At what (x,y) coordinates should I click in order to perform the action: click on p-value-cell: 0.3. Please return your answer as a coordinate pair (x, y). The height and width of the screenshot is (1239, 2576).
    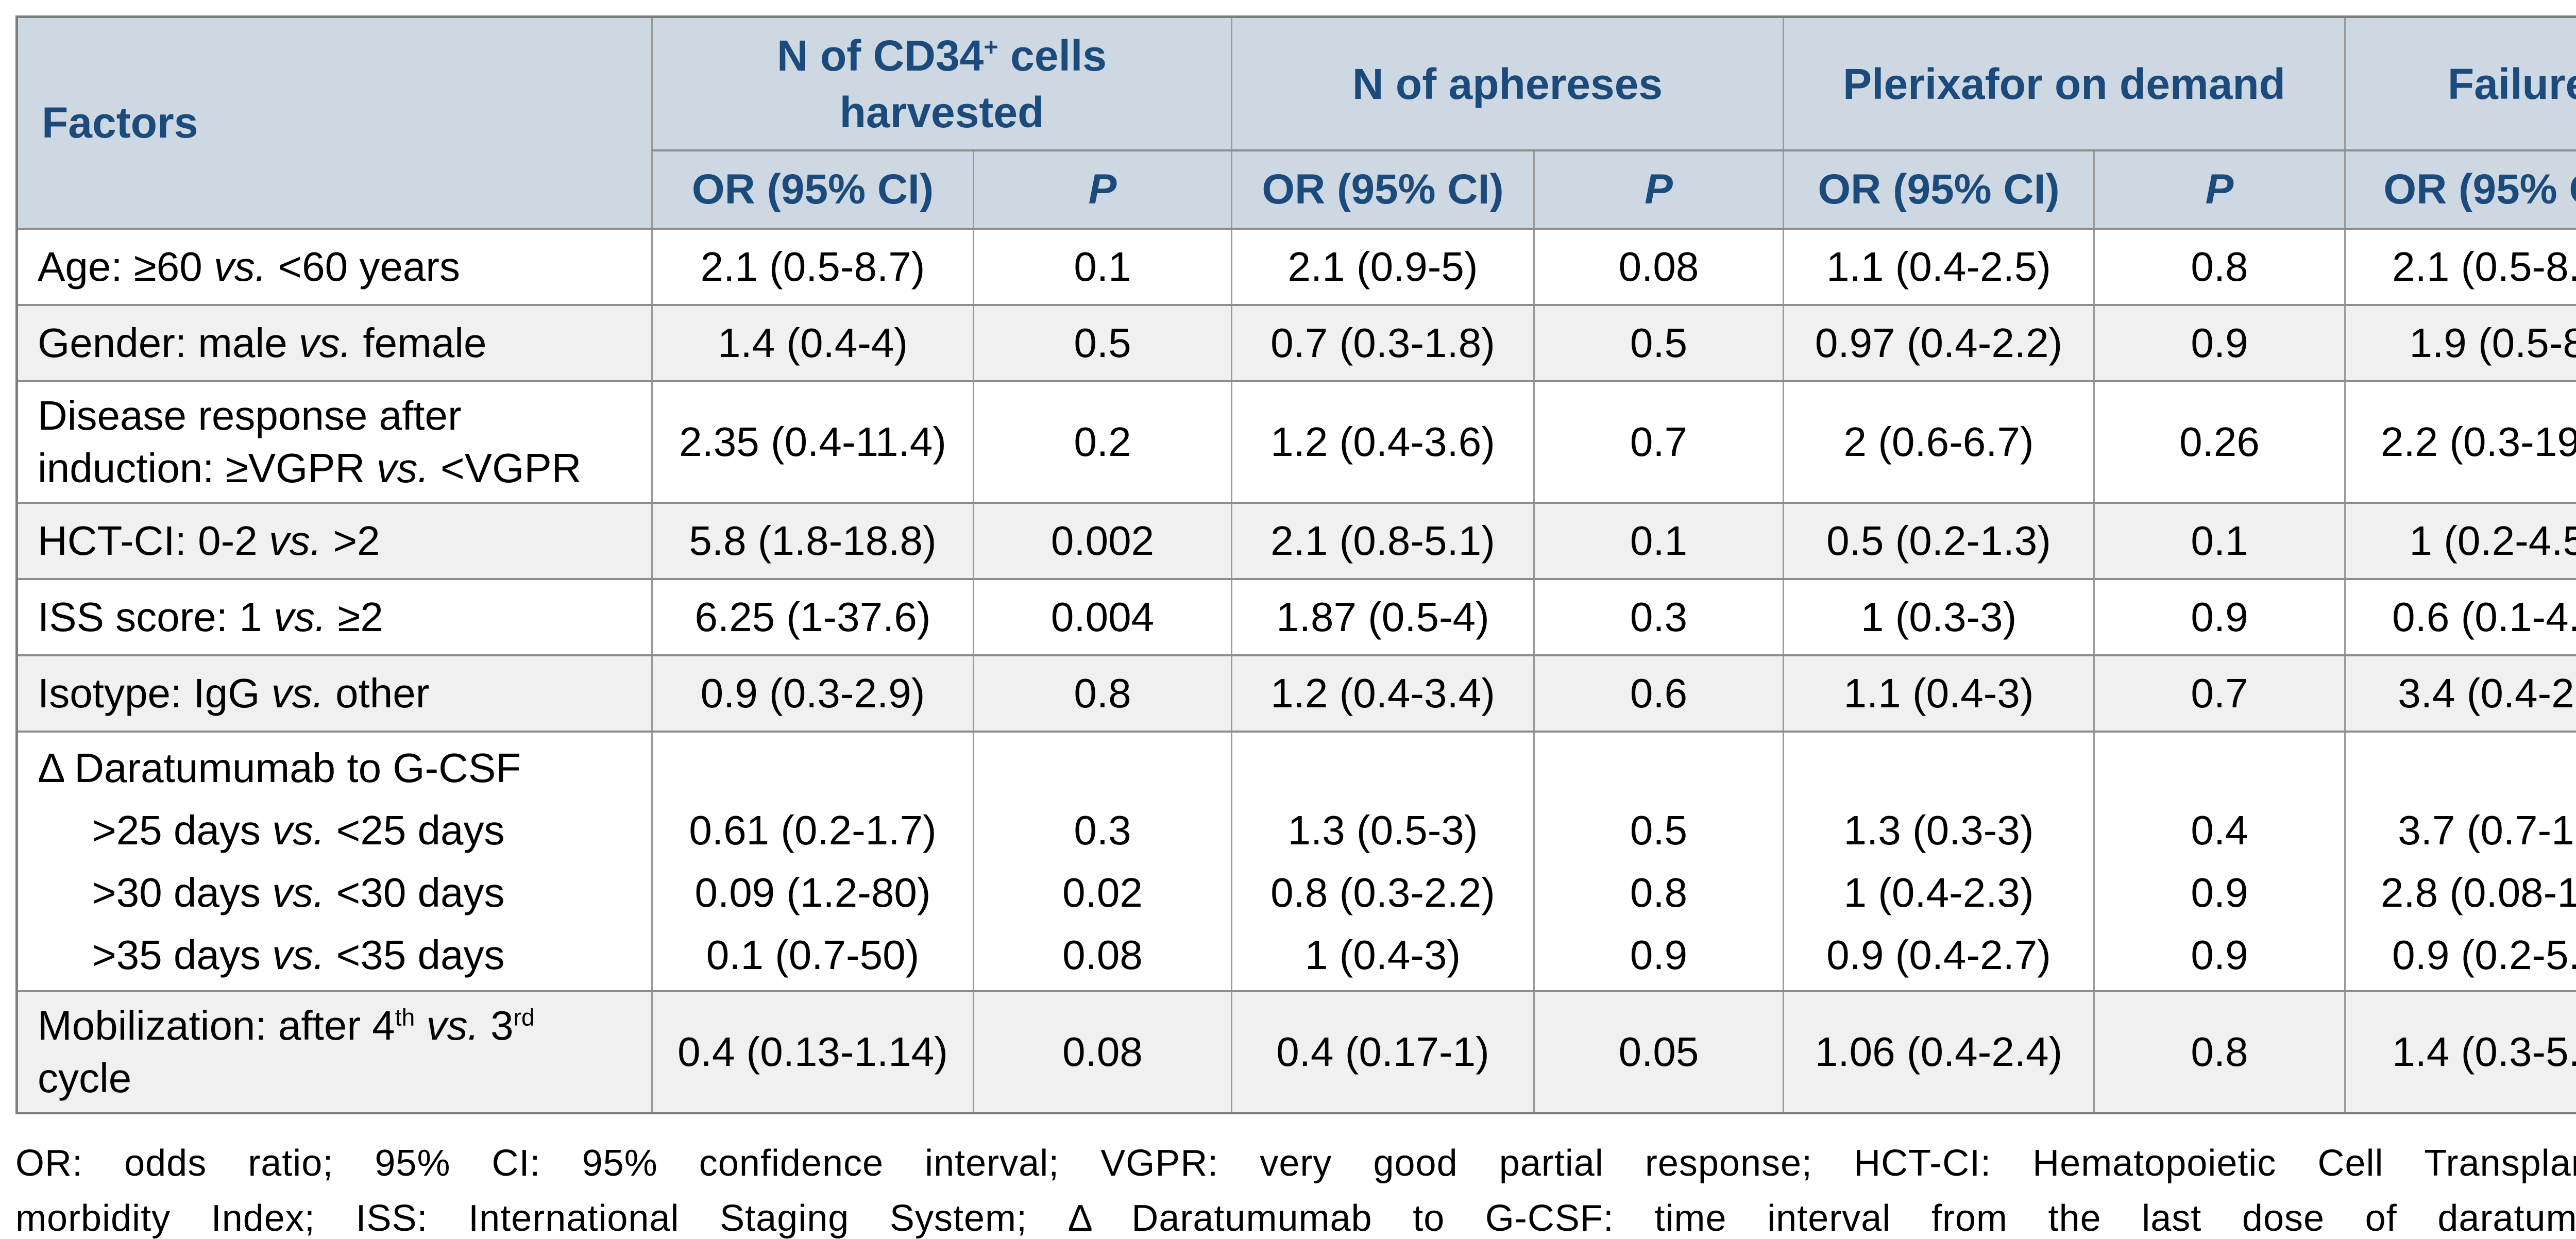
    Looking at the image, I should click on (1659, 617).